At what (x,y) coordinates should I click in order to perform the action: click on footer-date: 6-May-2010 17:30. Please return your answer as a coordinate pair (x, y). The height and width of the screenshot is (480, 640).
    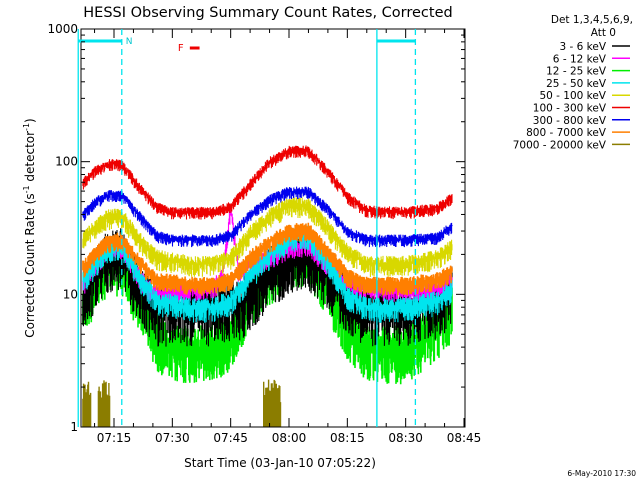
    Looking at the image, I should click on (601, 473).